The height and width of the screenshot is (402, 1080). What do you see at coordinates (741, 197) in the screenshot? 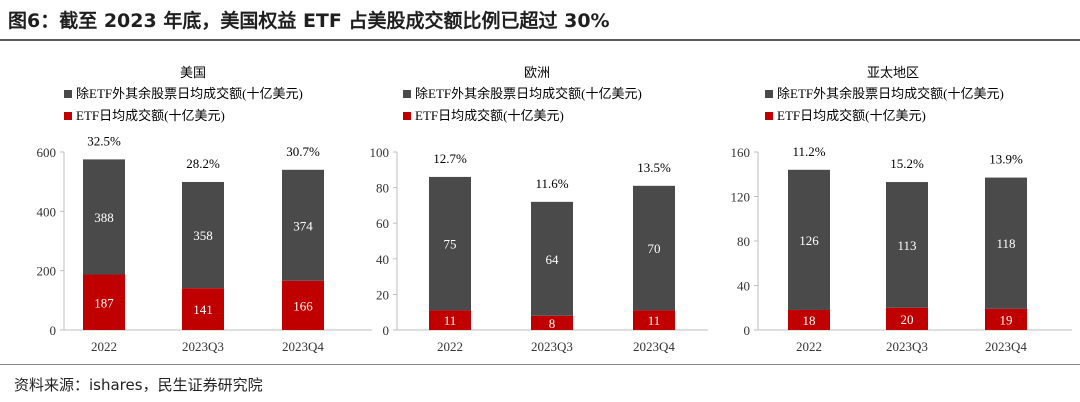
I see `y-tick-label: 120` at bounding box center [741, 197].